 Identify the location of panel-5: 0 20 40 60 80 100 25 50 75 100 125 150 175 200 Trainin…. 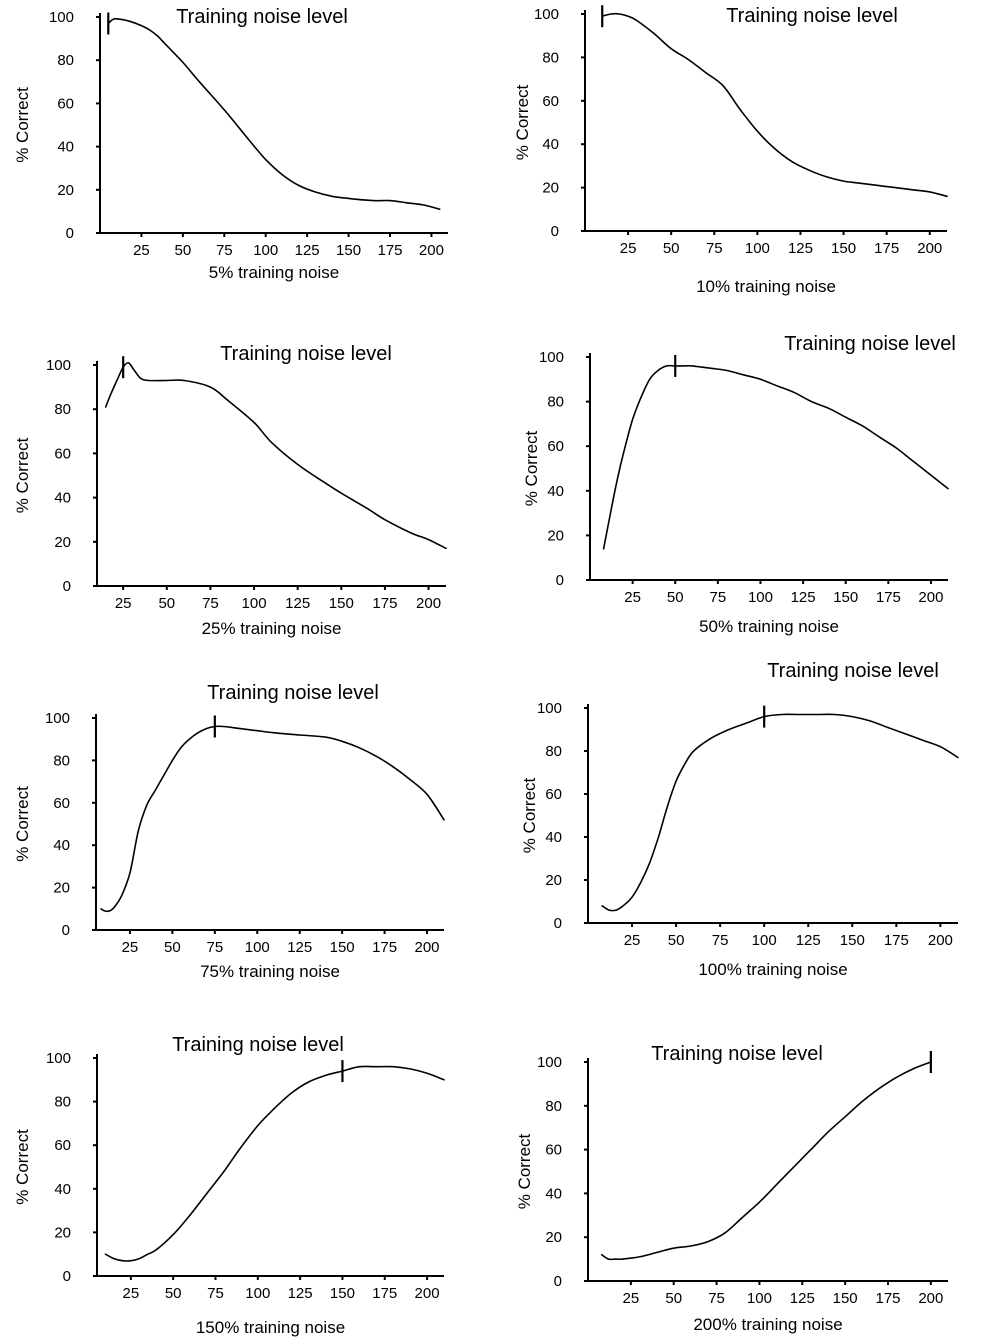
(229, 831).